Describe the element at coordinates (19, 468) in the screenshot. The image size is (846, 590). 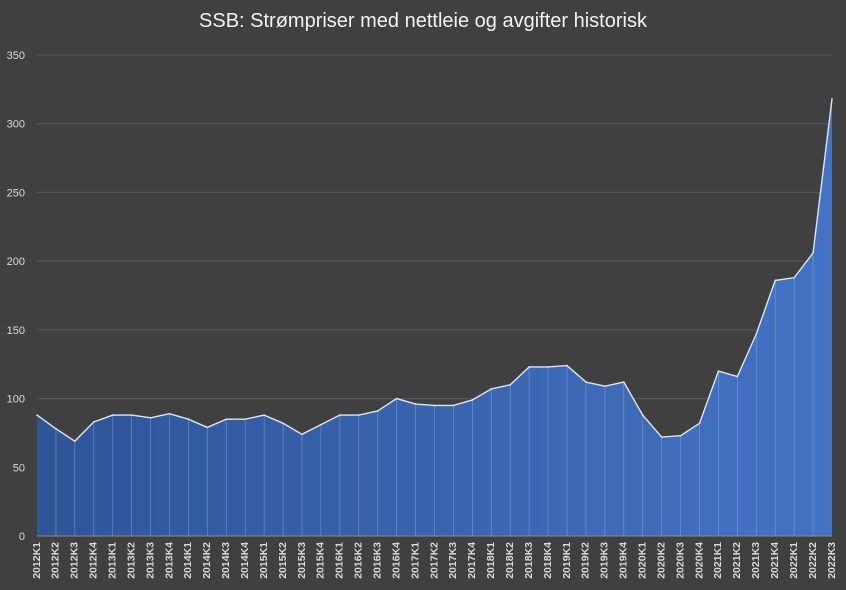
I see `y-tick-label: 50` at that location.